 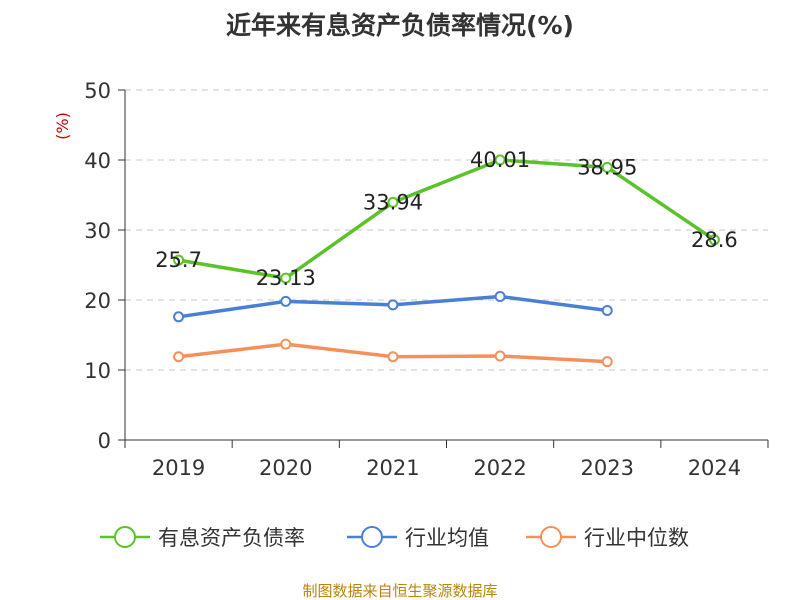 I want to click on data-label-2022: 40.01, so click(x=500, y=160).